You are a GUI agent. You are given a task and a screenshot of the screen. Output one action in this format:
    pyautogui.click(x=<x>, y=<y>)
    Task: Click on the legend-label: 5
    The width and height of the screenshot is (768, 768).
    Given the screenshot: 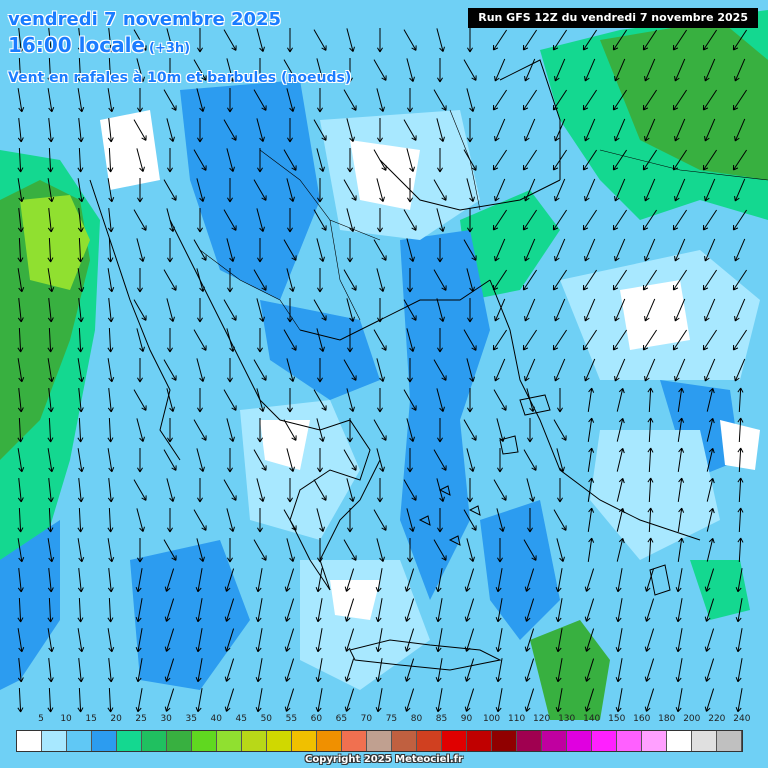 What is the action you would take?
    pyautogui.click(x=41, y=719)
    